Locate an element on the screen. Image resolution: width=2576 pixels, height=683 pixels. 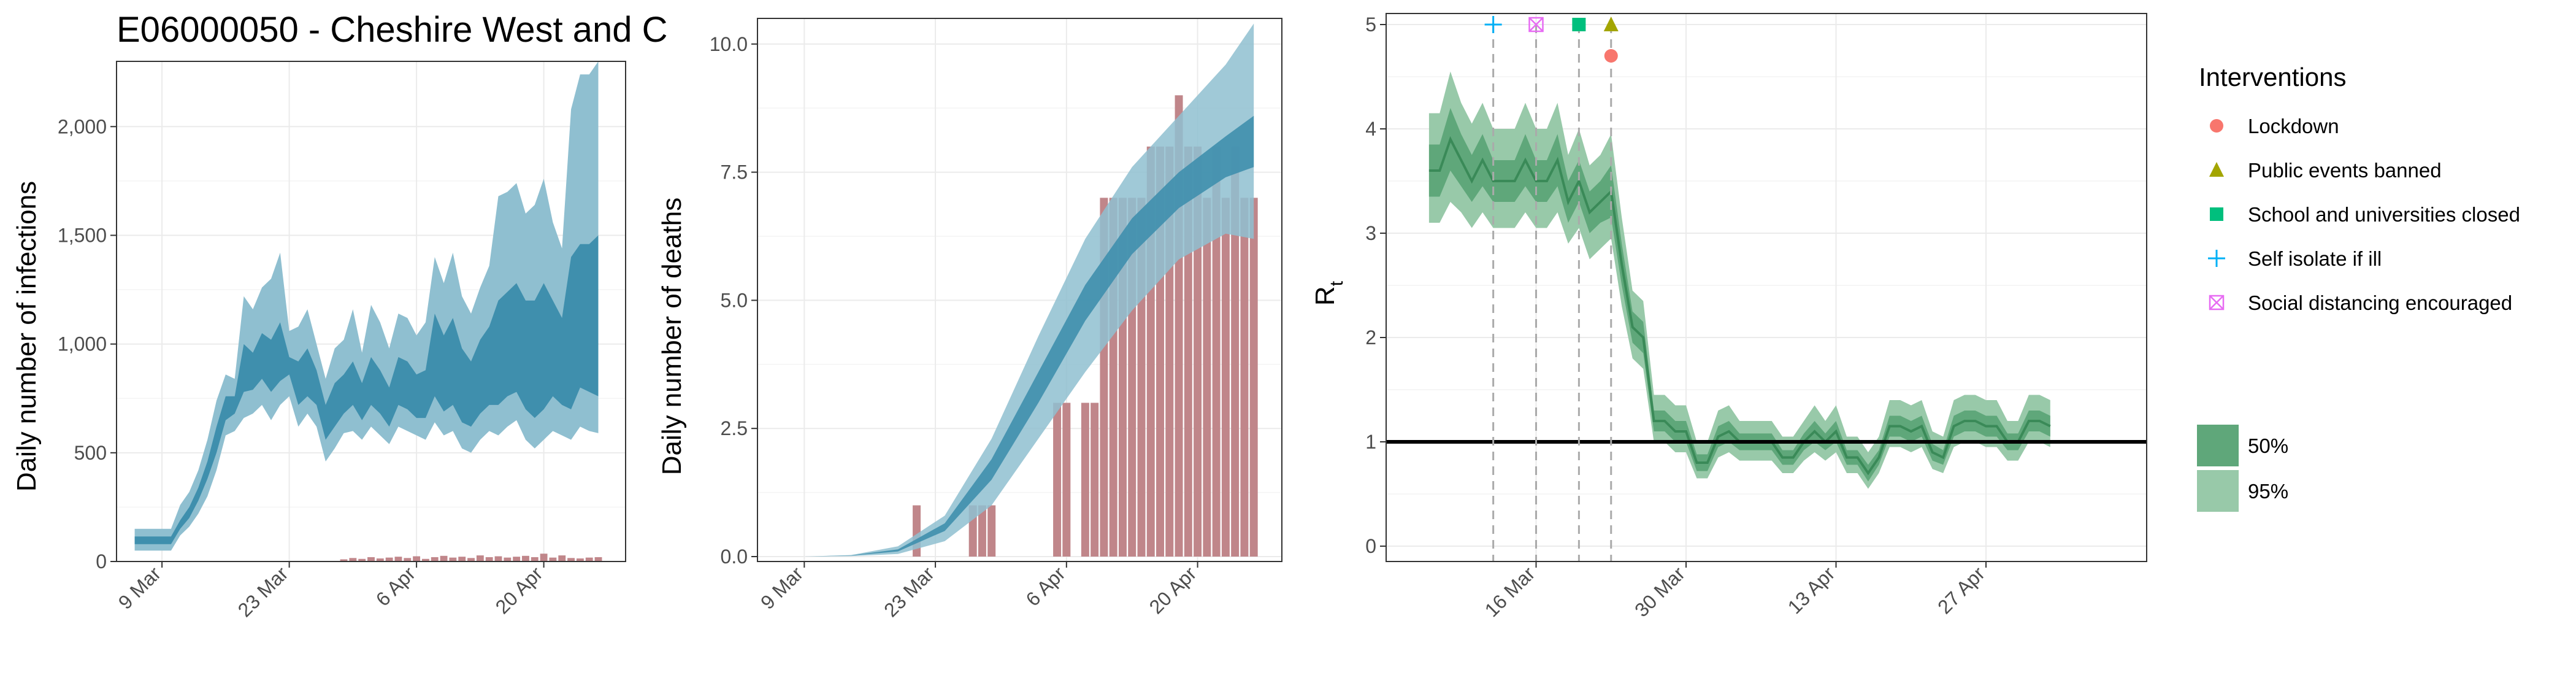
infections-observed-bars is located at coordinates (471, 557).